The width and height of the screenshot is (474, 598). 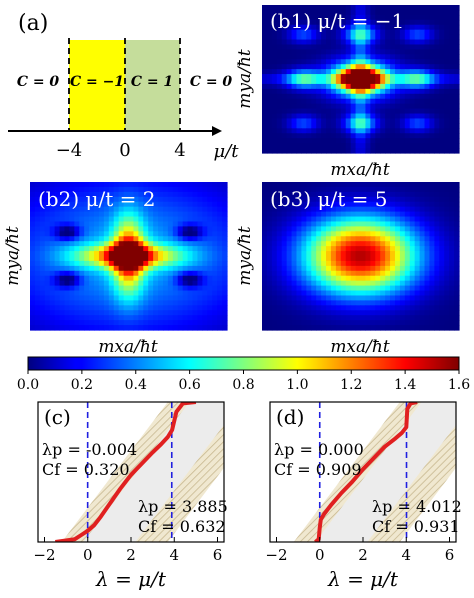 I want to click on panel-b3: (b3) μ/t = 5 mya/ħt mxa/ħt, so click(x=347, y=269).